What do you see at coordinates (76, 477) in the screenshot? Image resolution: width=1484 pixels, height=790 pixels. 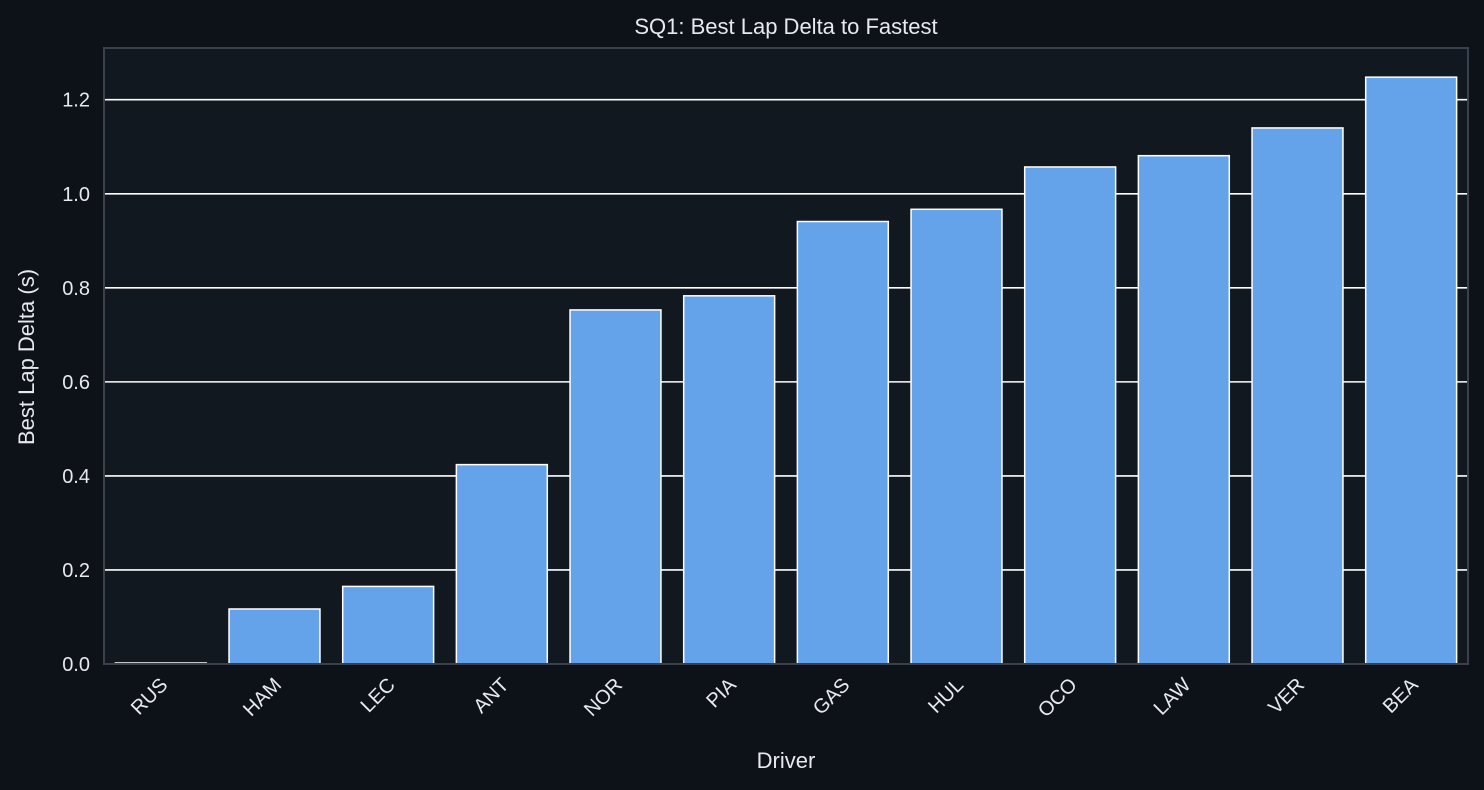 I see `y-tick-label: 0.4` at bounding box center [76, 477].